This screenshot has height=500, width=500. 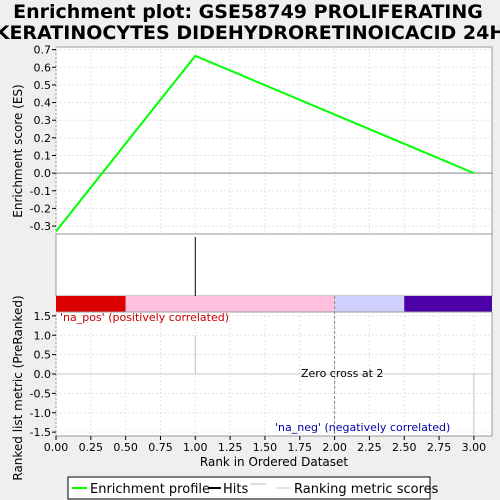 I want to click on negative-correlation-label: 'na_neg' (negatively correlated), so click(x=362, y=427).